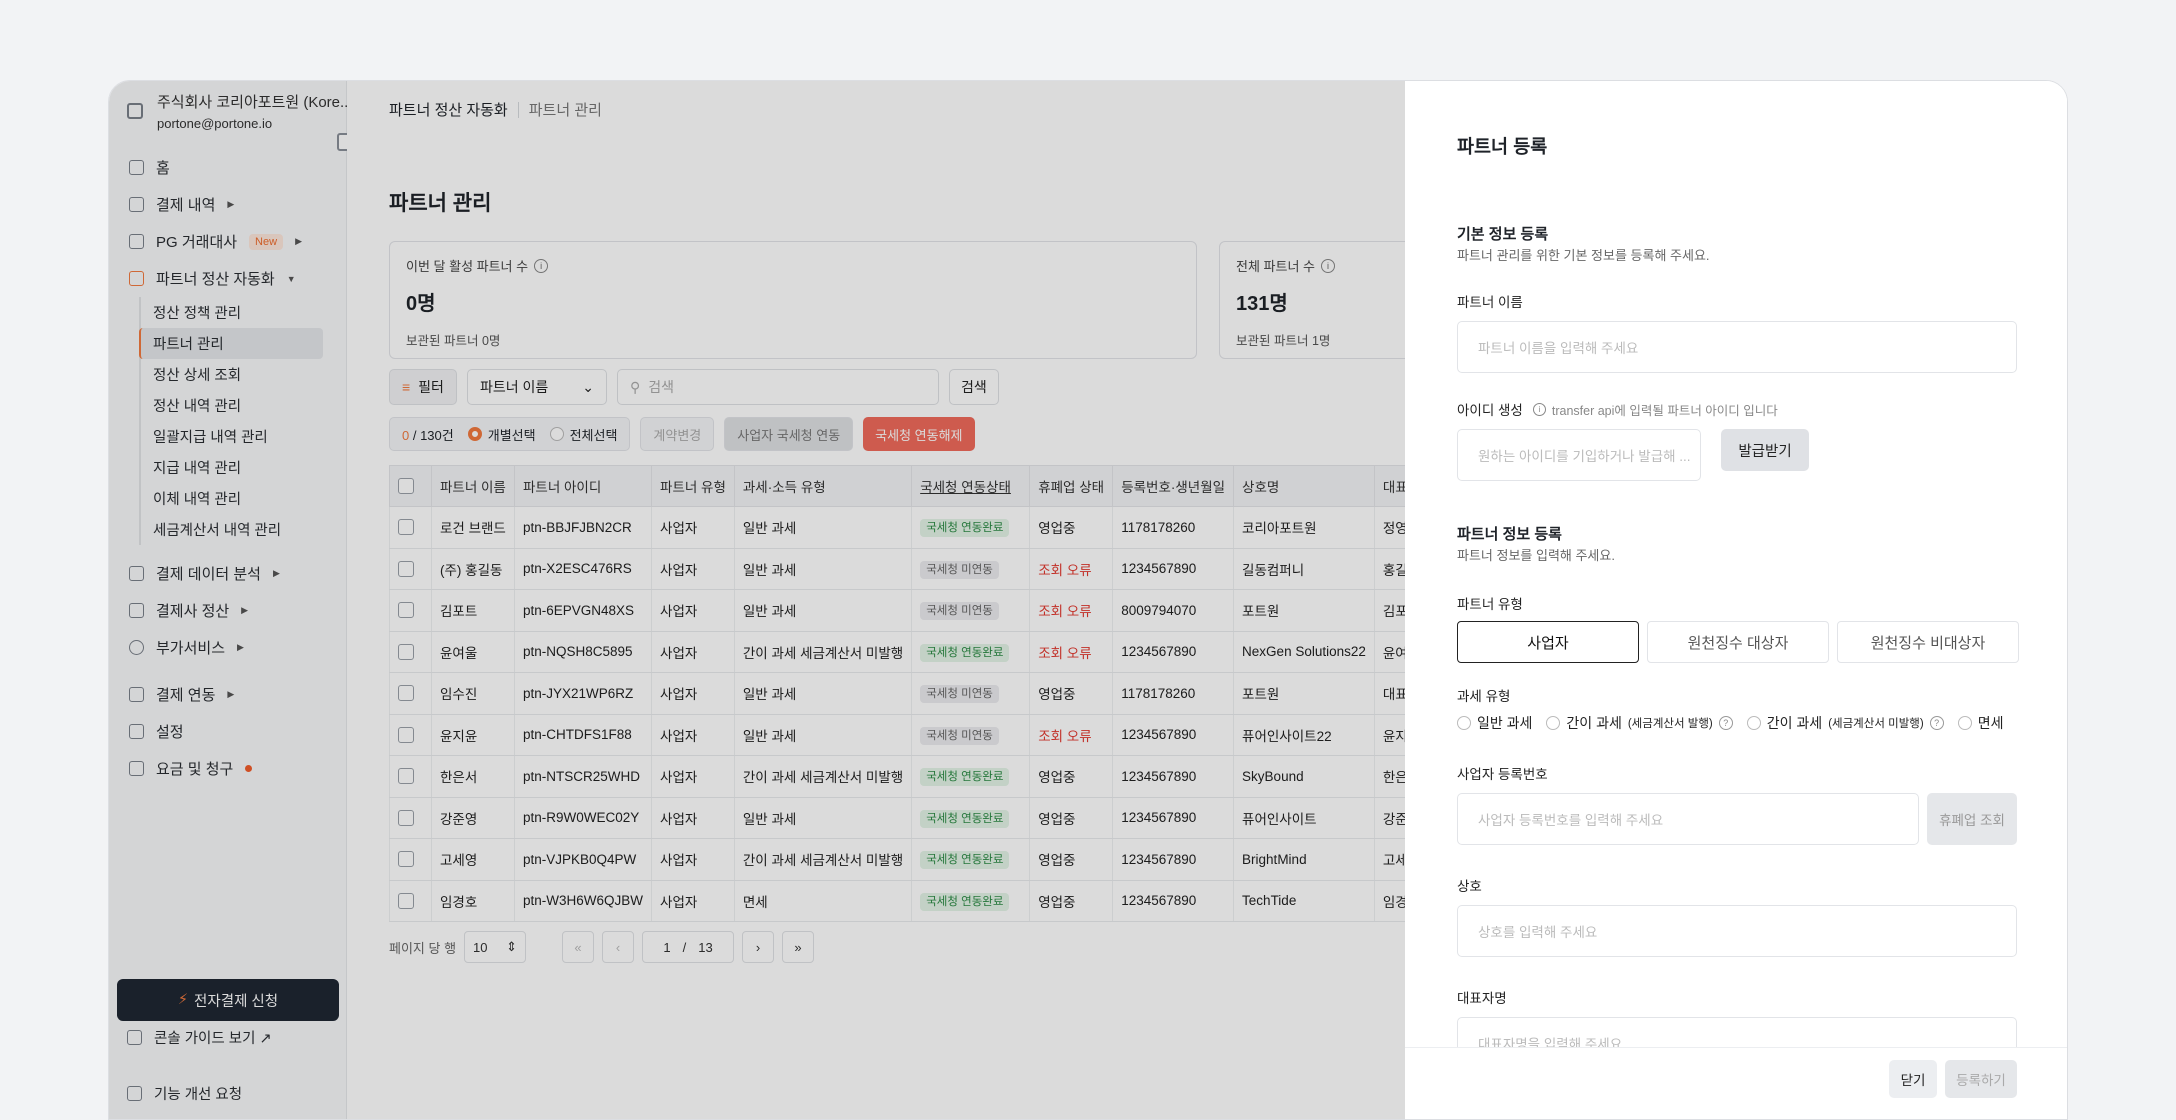  Describe the element at coordinates (197, 407) in the screenshot. I see `sub-item-history: 정산 내역 관리` at that location.